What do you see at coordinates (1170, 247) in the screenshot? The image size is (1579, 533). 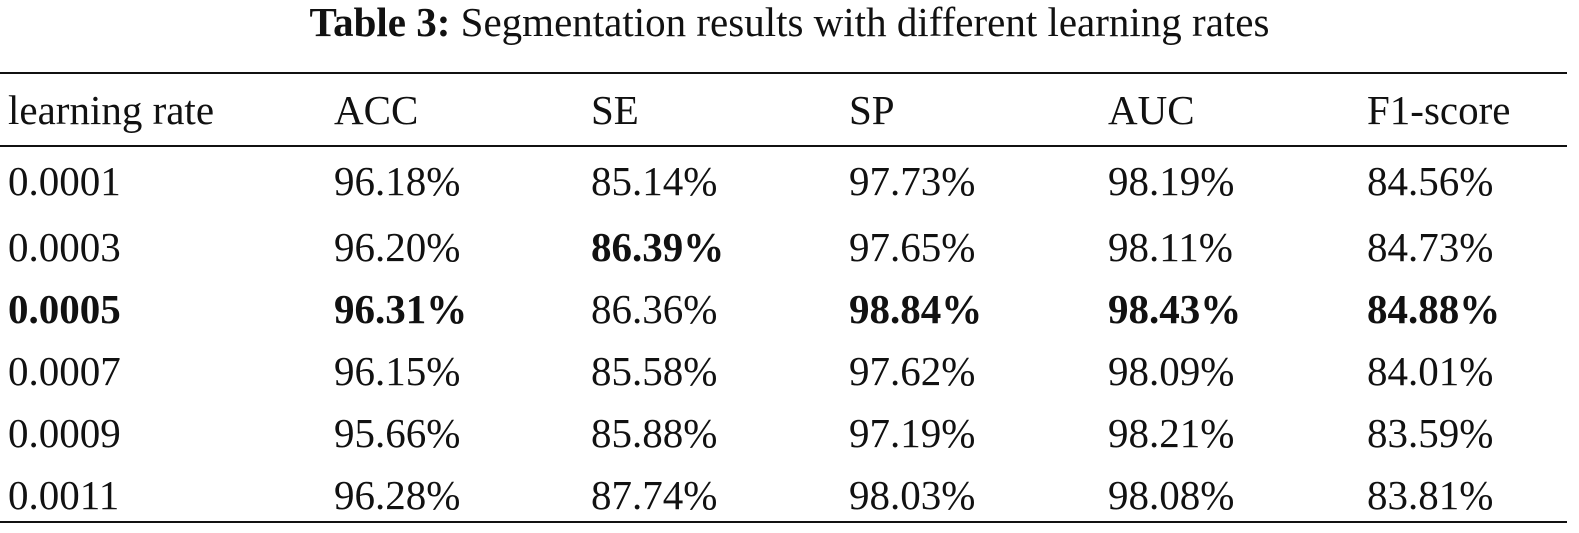 I see `cell-auc: 98.11%` at bounding box center [1170, 247].